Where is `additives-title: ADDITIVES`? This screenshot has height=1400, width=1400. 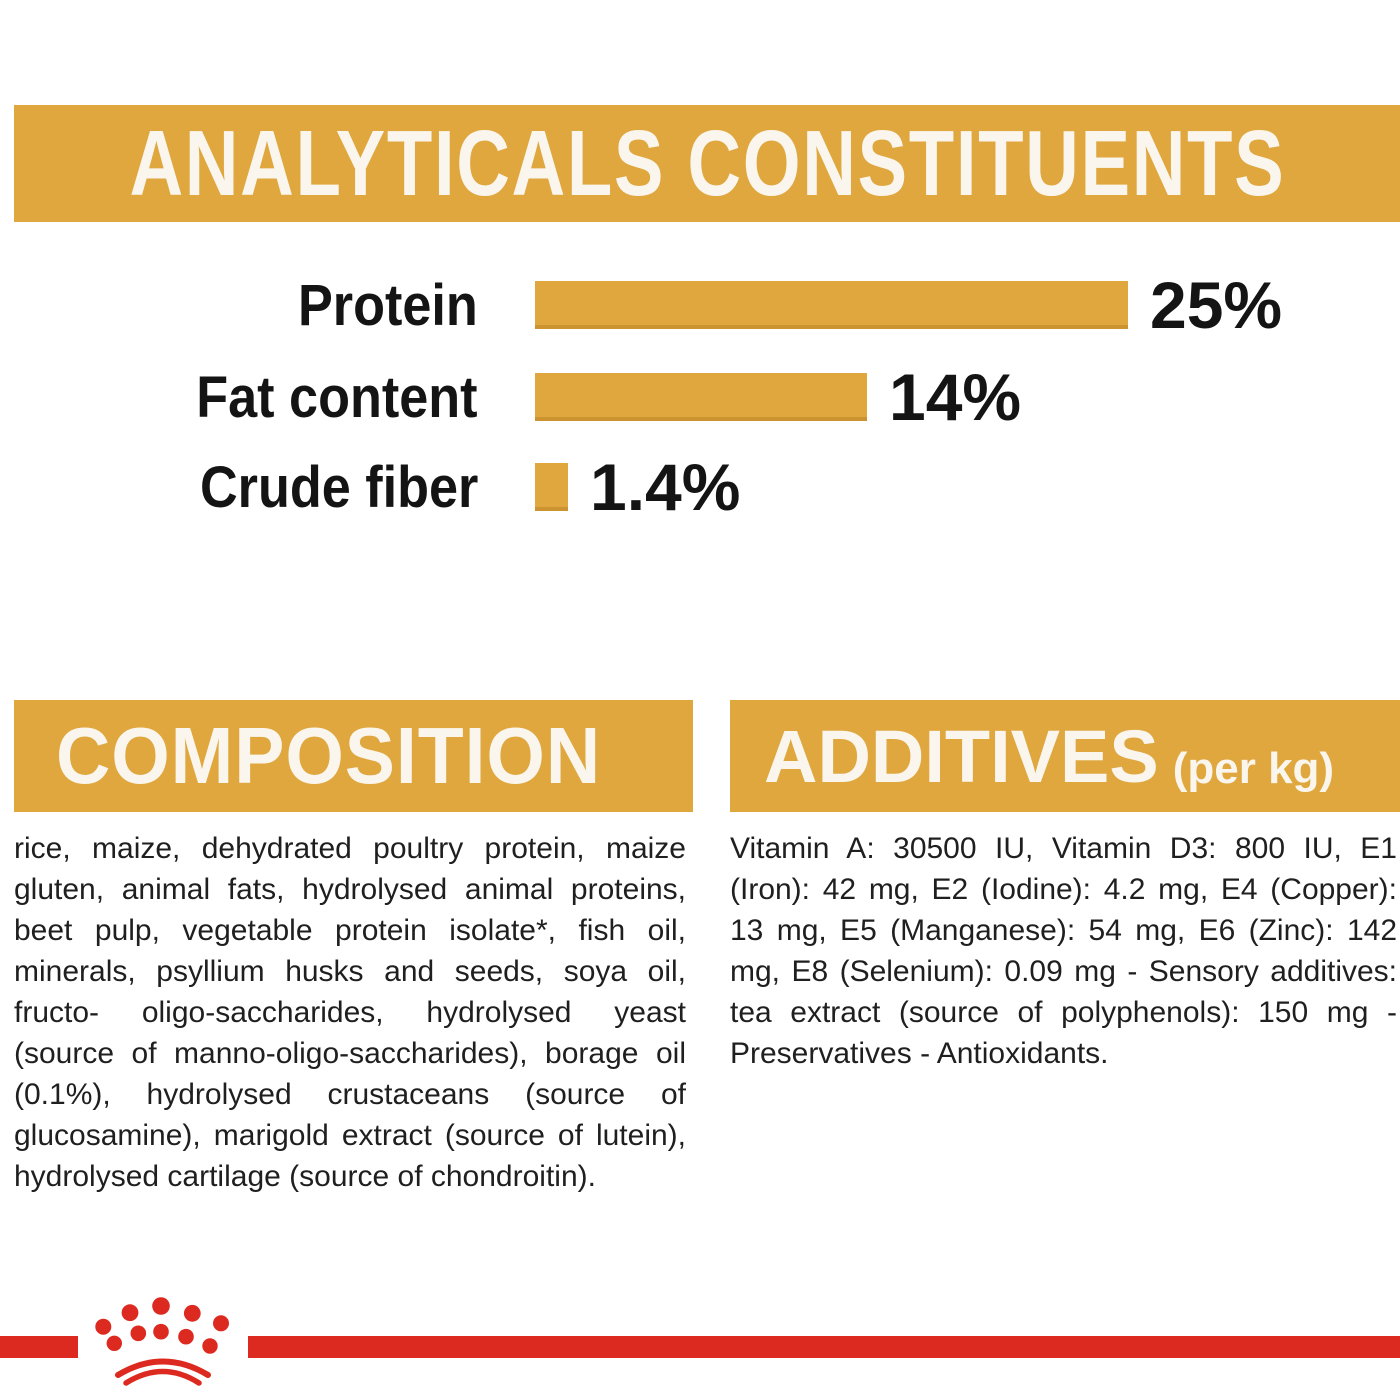 additives-title: ADDITIVES is located at coordinates (961, 756).